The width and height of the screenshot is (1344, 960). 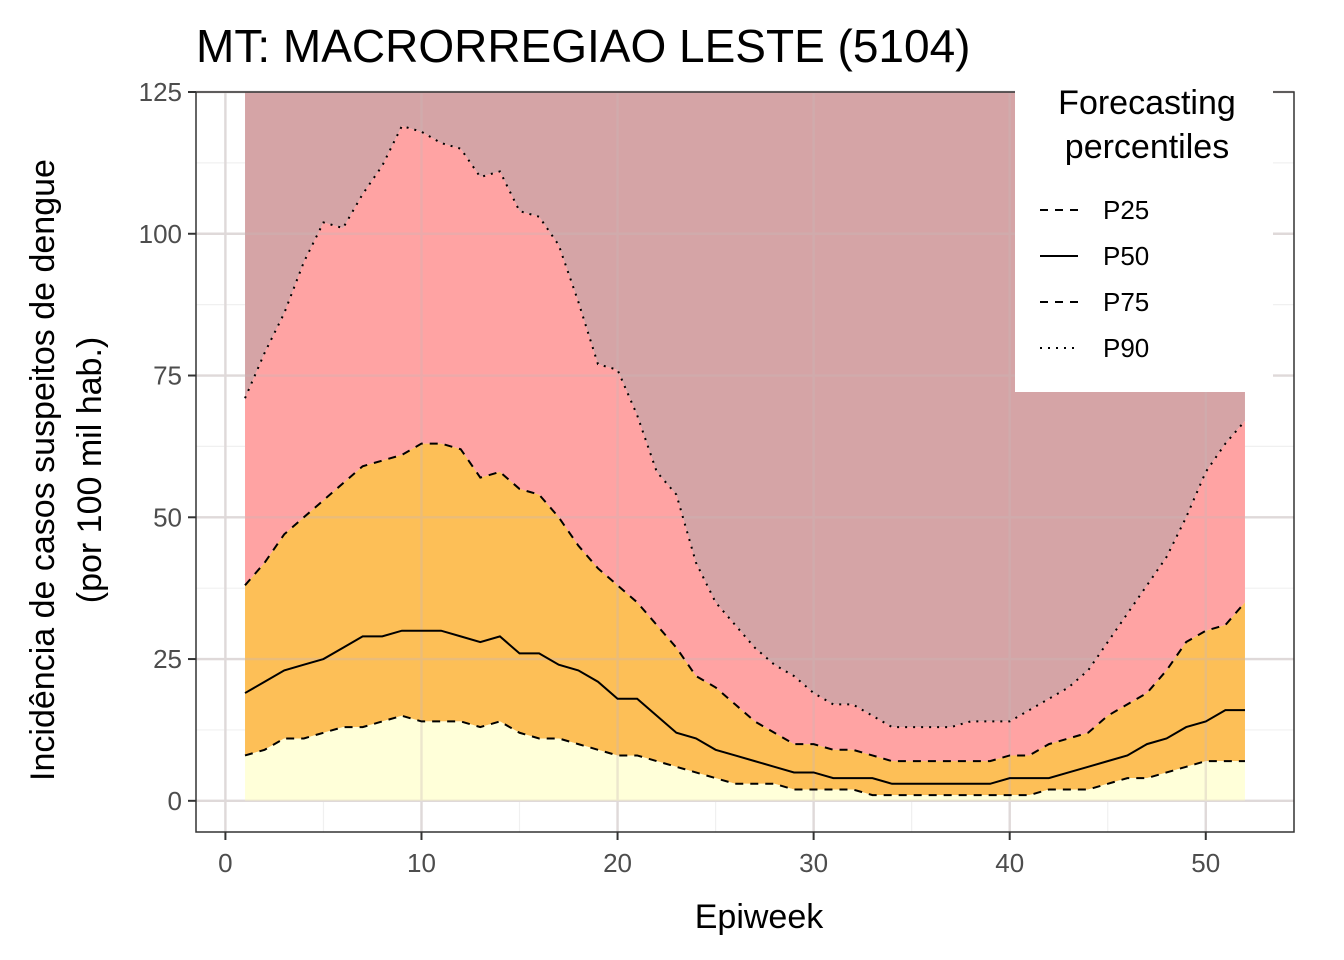 What do you see at coordinates (167, 517) in the screenshot?
I see `y-tick-label: 50` at bounding box center [167, 517].